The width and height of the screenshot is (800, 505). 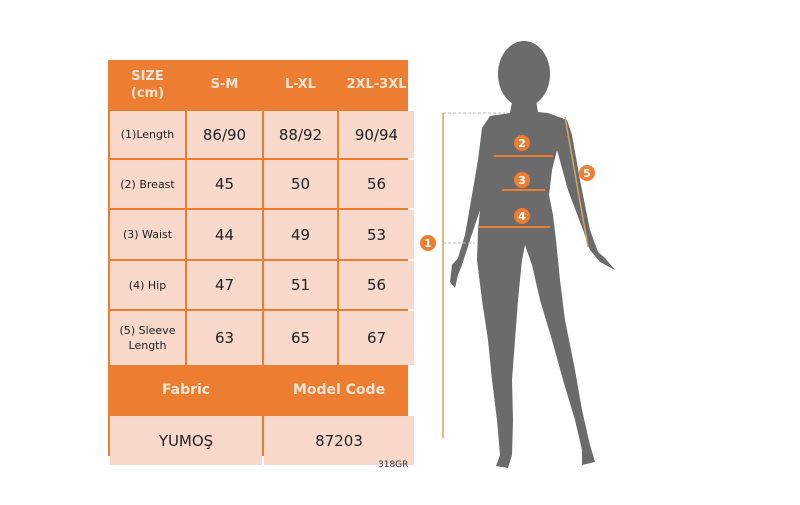 What do you see at coordinates (376, 134) in the screenshot?
I see `cell-length-2xl-3xl: 90/94` at bounding box center [376, 134].